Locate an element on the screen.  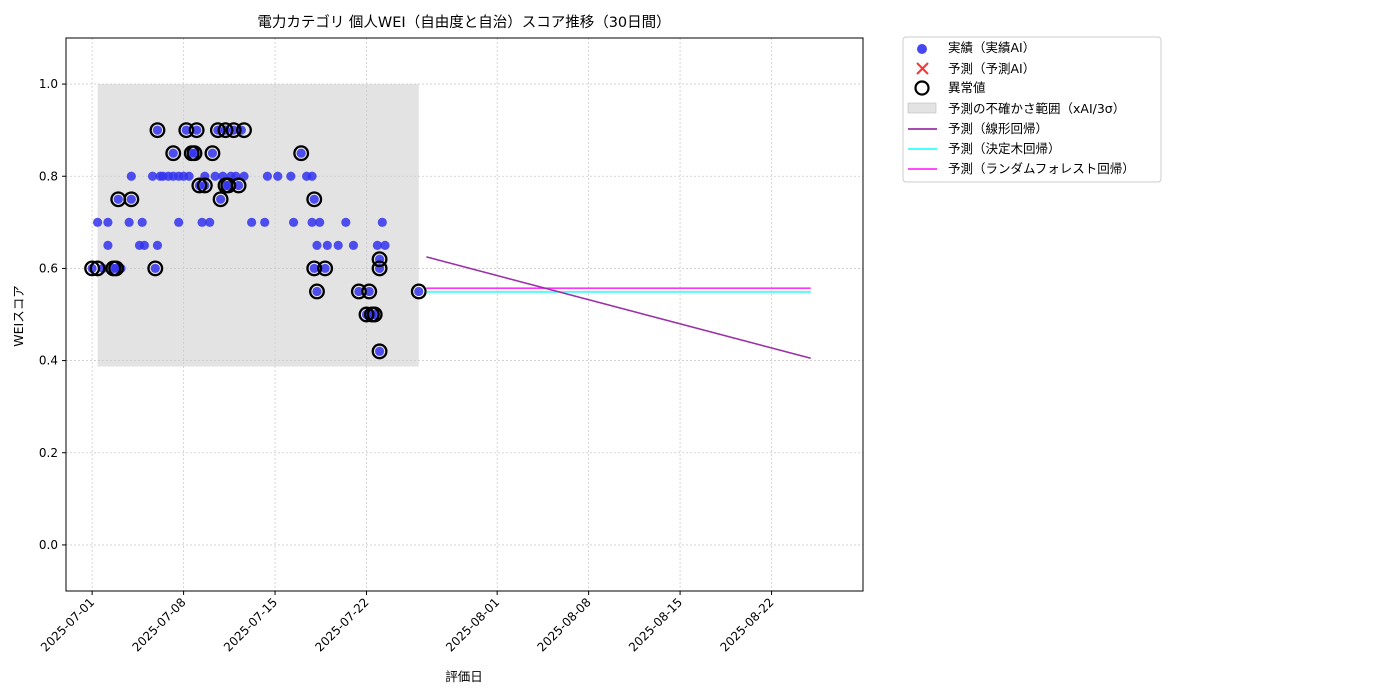
legend-predicted-label: 予測（予測AI） is located at coordinates (991, 68).